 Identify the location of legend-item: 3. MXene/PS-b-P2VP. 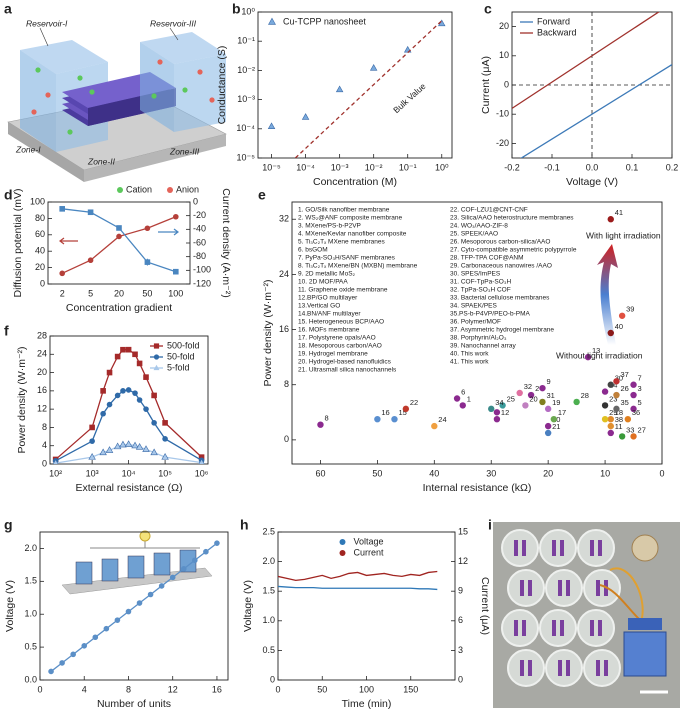
(329, 226).